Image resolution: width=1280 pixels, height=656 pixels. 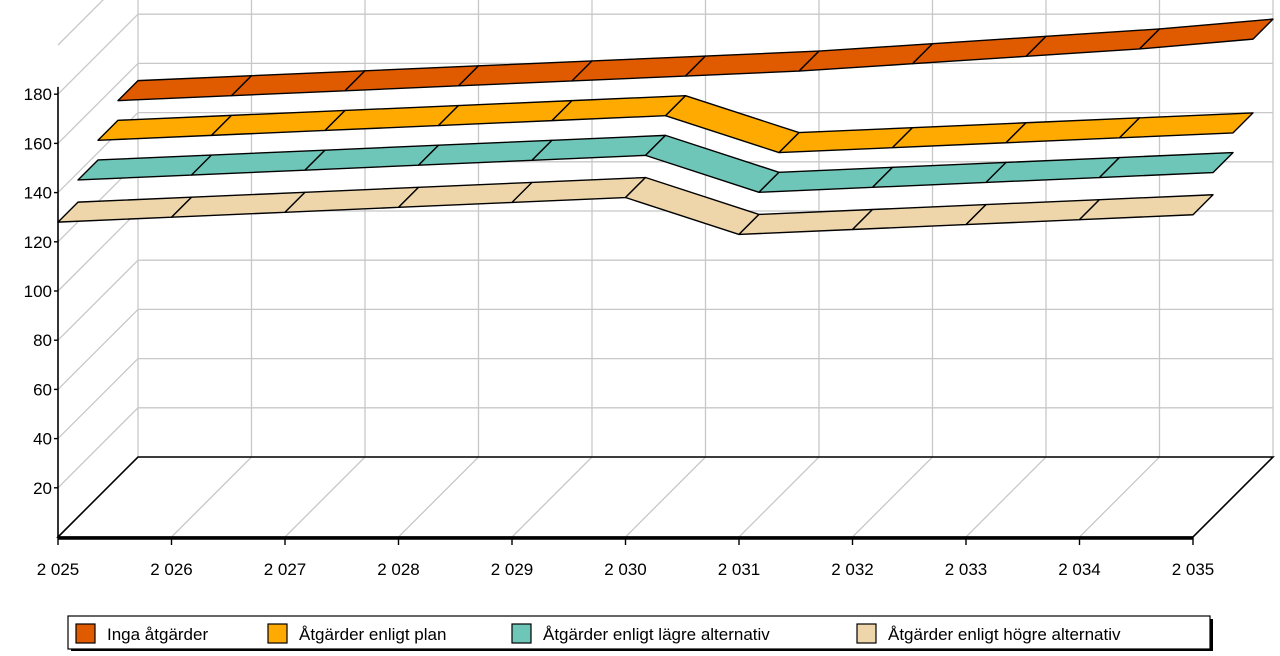 I want to click on legend-label: Åtgärder enligt lägre alternativ, so click(x=656, y=634).